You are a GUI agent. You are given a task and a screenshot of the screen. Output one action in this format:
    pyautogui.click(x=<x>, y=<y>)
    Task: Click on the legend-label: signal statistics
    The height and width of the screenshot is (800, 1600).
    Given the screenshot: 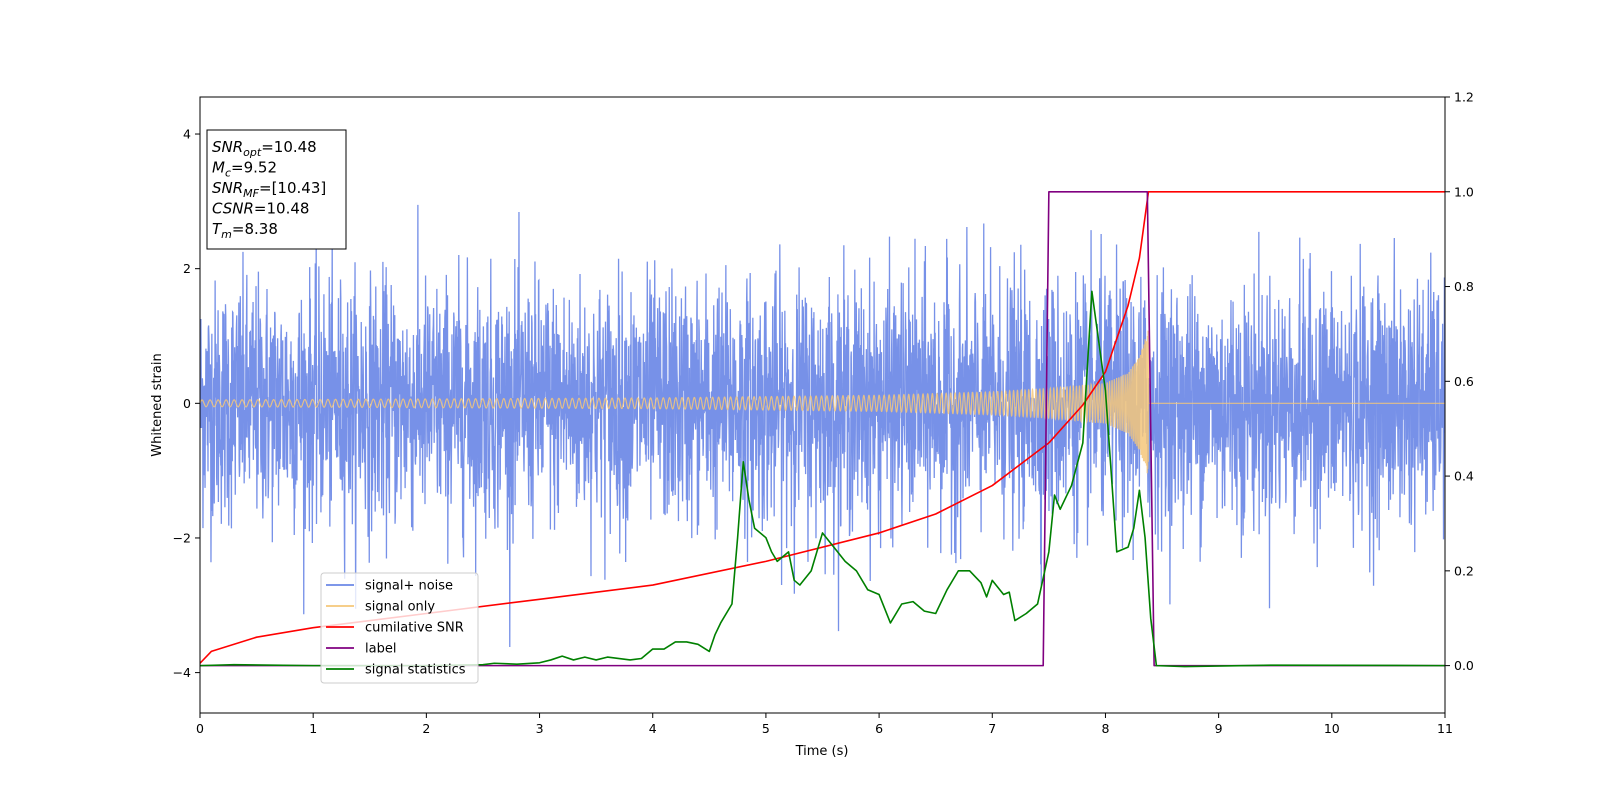 What is the action you would take?
    pyautogui.click(x=415, y=670)
    